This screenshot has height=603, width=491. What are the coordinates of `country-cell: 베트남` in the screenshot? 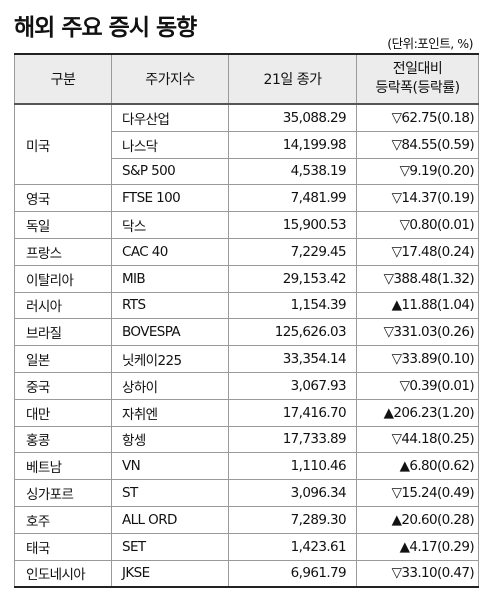 It's located at (63, 466).